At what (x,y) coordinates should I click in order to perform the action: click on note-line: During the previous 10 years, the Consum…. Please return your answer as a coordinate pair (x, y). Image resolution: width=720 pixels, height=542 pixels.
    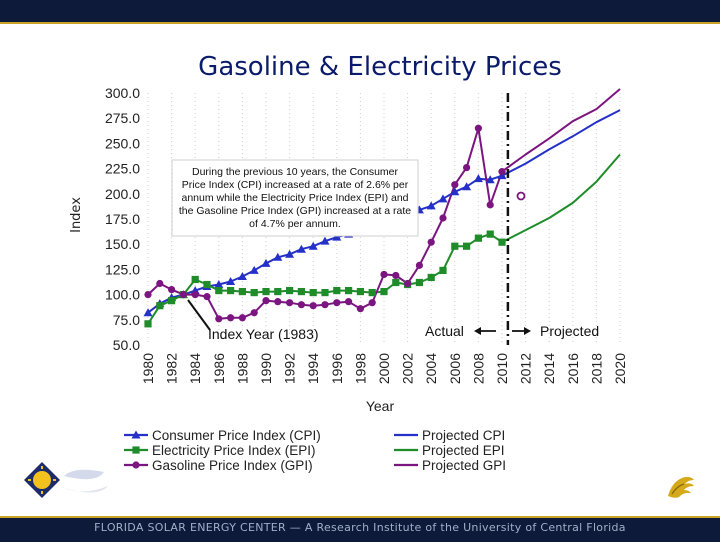
    Looking at the image, I should click on (295, 172).